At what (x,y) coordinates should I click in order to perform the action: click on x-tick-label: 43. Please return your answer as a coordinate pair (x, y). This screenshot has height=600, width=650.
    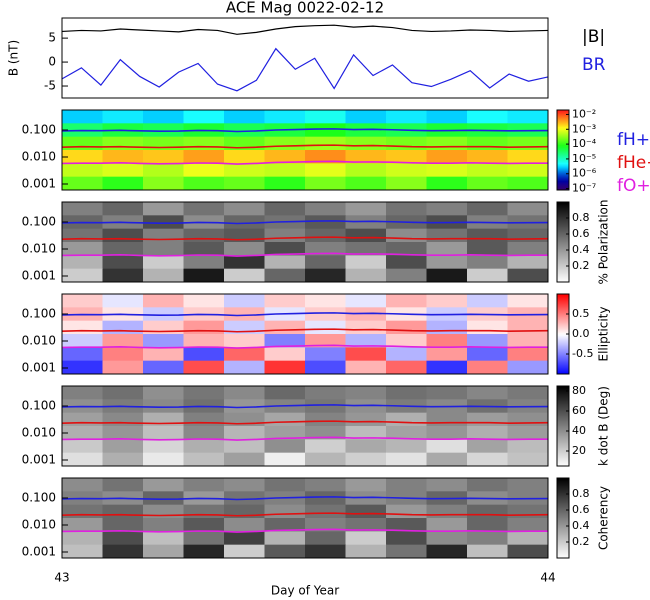
    Looking at the image, I should click on (61, 578).